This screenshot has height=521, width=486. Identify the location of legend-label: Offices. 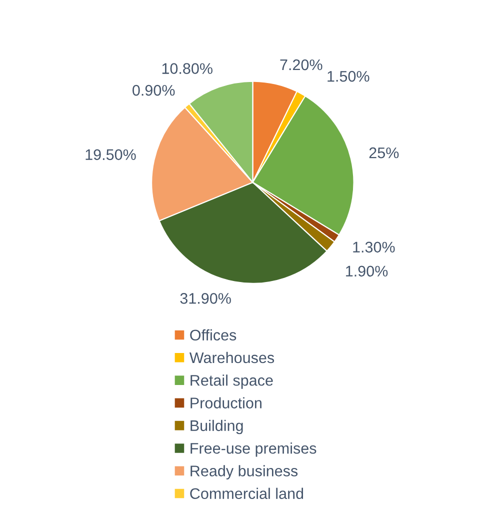
(213, 335).